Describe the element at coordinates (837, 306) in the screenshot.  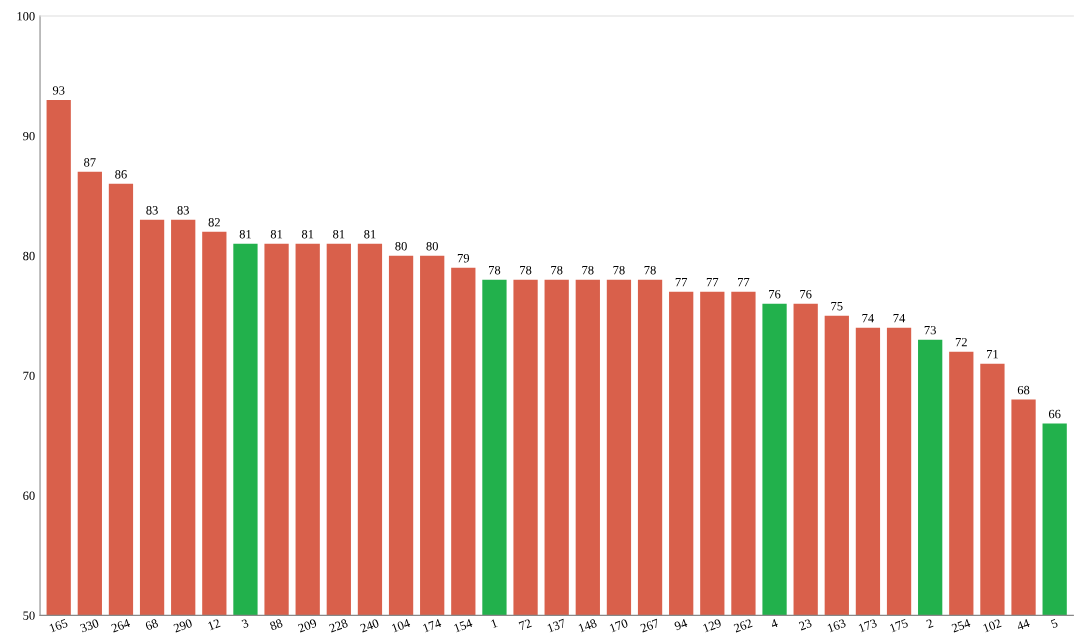
I see `data-label: 75` at that location.